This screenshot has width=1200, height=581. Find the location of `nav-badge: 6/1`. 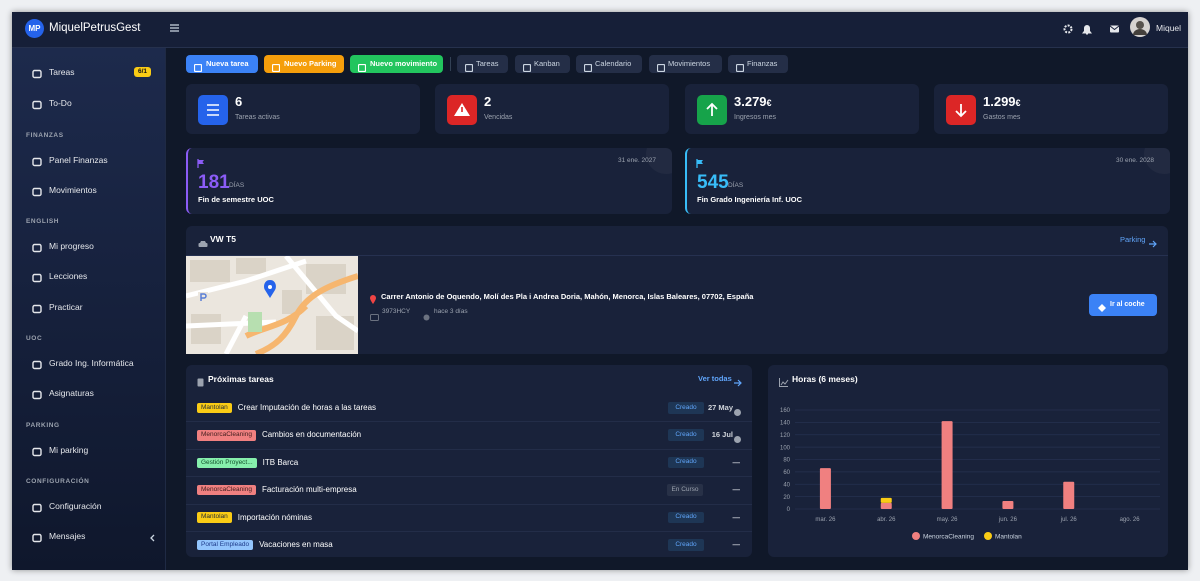

nav-badge: 6/1 is located at coordinates (143, 72).